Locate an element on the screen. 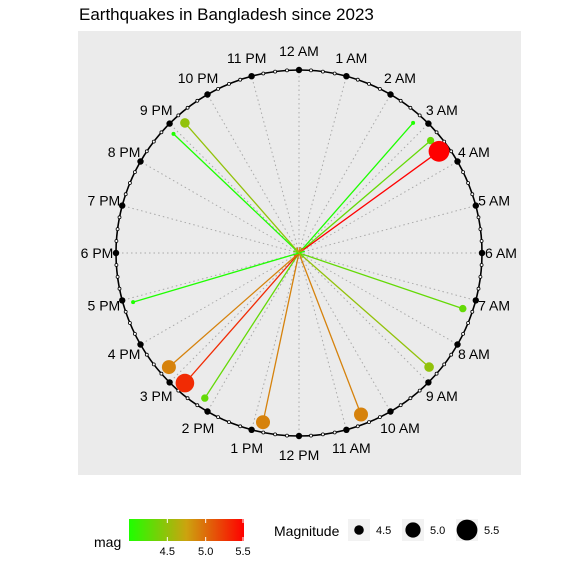 The width and height of the screenshot is (576, 576). legend: mag 4.5 5.0 5.5 Magnitude 4.5 5.0 5.5 is located at coordinates (296, 538).